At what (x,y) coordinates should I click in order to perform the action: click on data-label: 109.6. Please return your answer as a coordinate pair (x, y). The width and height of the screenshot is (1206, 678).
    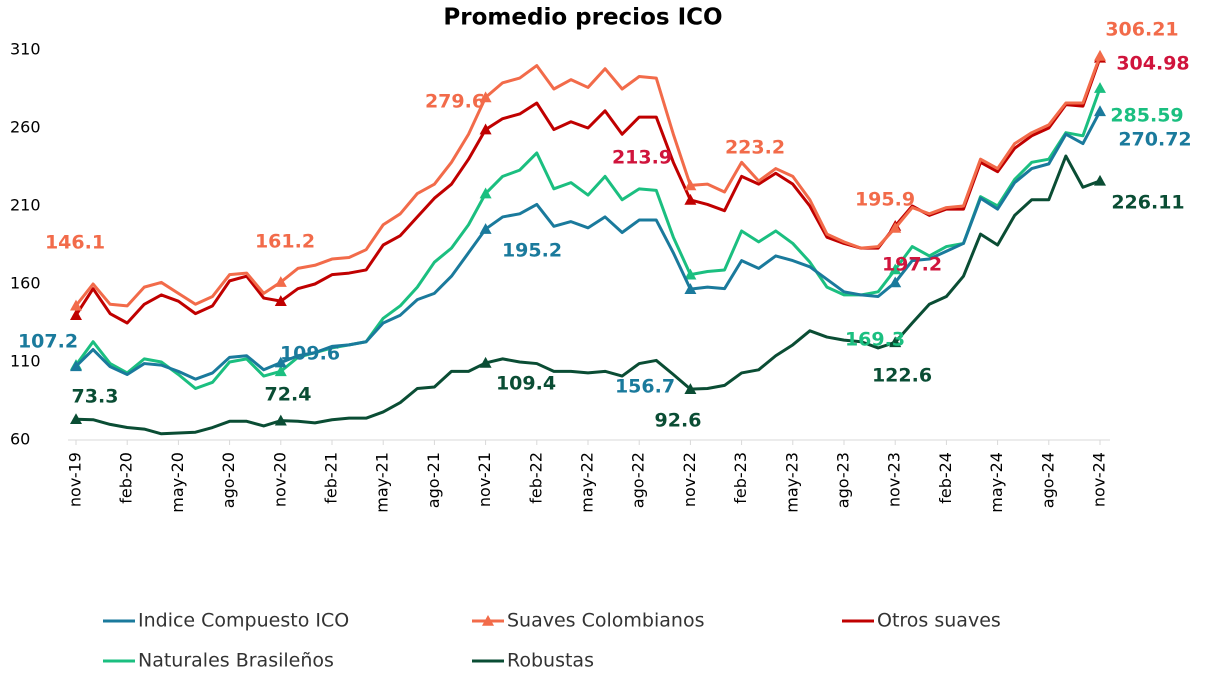
    Looking at the image, I should click on (310, 354).